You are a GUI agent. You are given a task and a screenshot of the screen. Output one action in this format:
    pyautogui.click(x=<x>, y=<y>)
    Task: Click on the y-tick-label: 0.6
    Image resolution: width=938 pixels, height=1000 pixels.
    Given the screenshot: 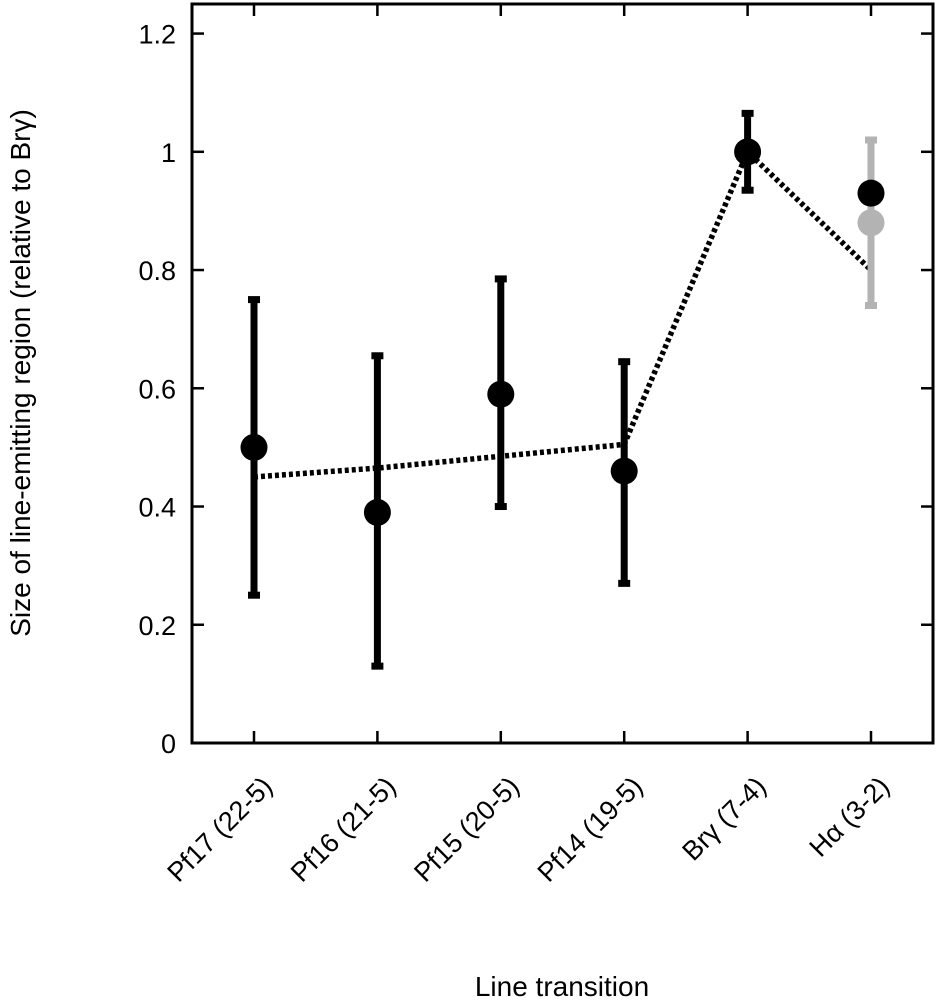 What is the action you would take?
    pyautogui.click(x=157, y=389)
    